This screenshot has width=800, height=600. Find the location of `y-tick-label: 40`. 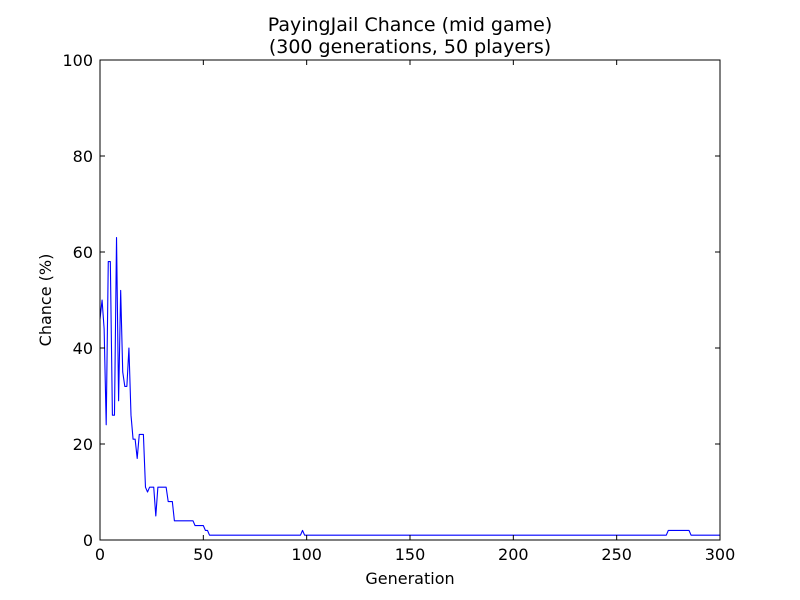

y-tick-label: 40 is located at coordinates (83, 348).